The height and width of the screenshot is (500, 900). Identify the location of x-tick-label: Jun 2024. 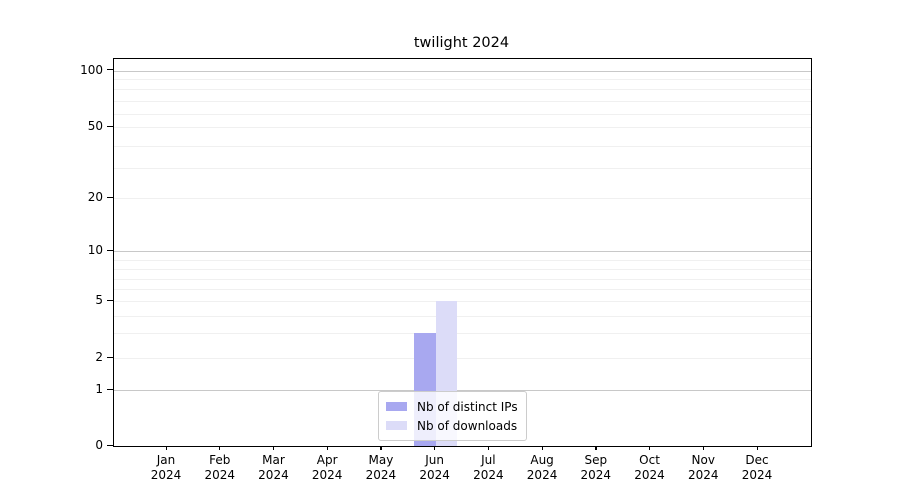
(434, 467).